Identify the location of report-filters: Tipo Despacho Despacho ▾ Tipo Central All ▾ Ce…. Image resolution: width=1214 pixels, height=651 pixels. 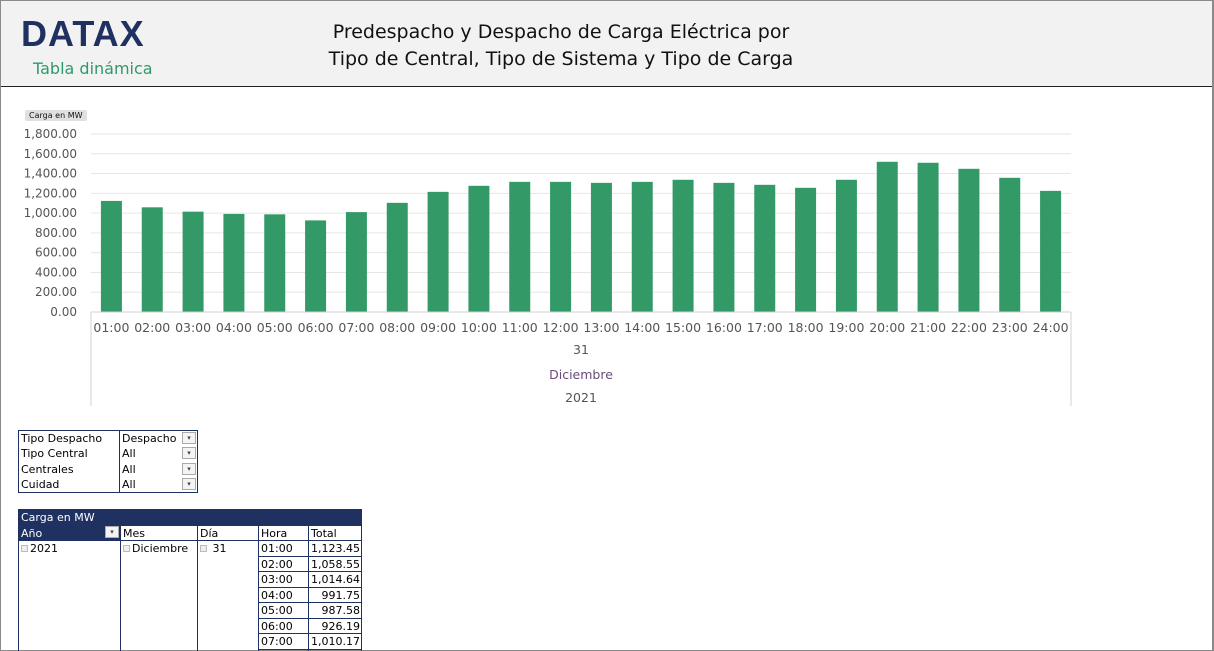
(108, 461).